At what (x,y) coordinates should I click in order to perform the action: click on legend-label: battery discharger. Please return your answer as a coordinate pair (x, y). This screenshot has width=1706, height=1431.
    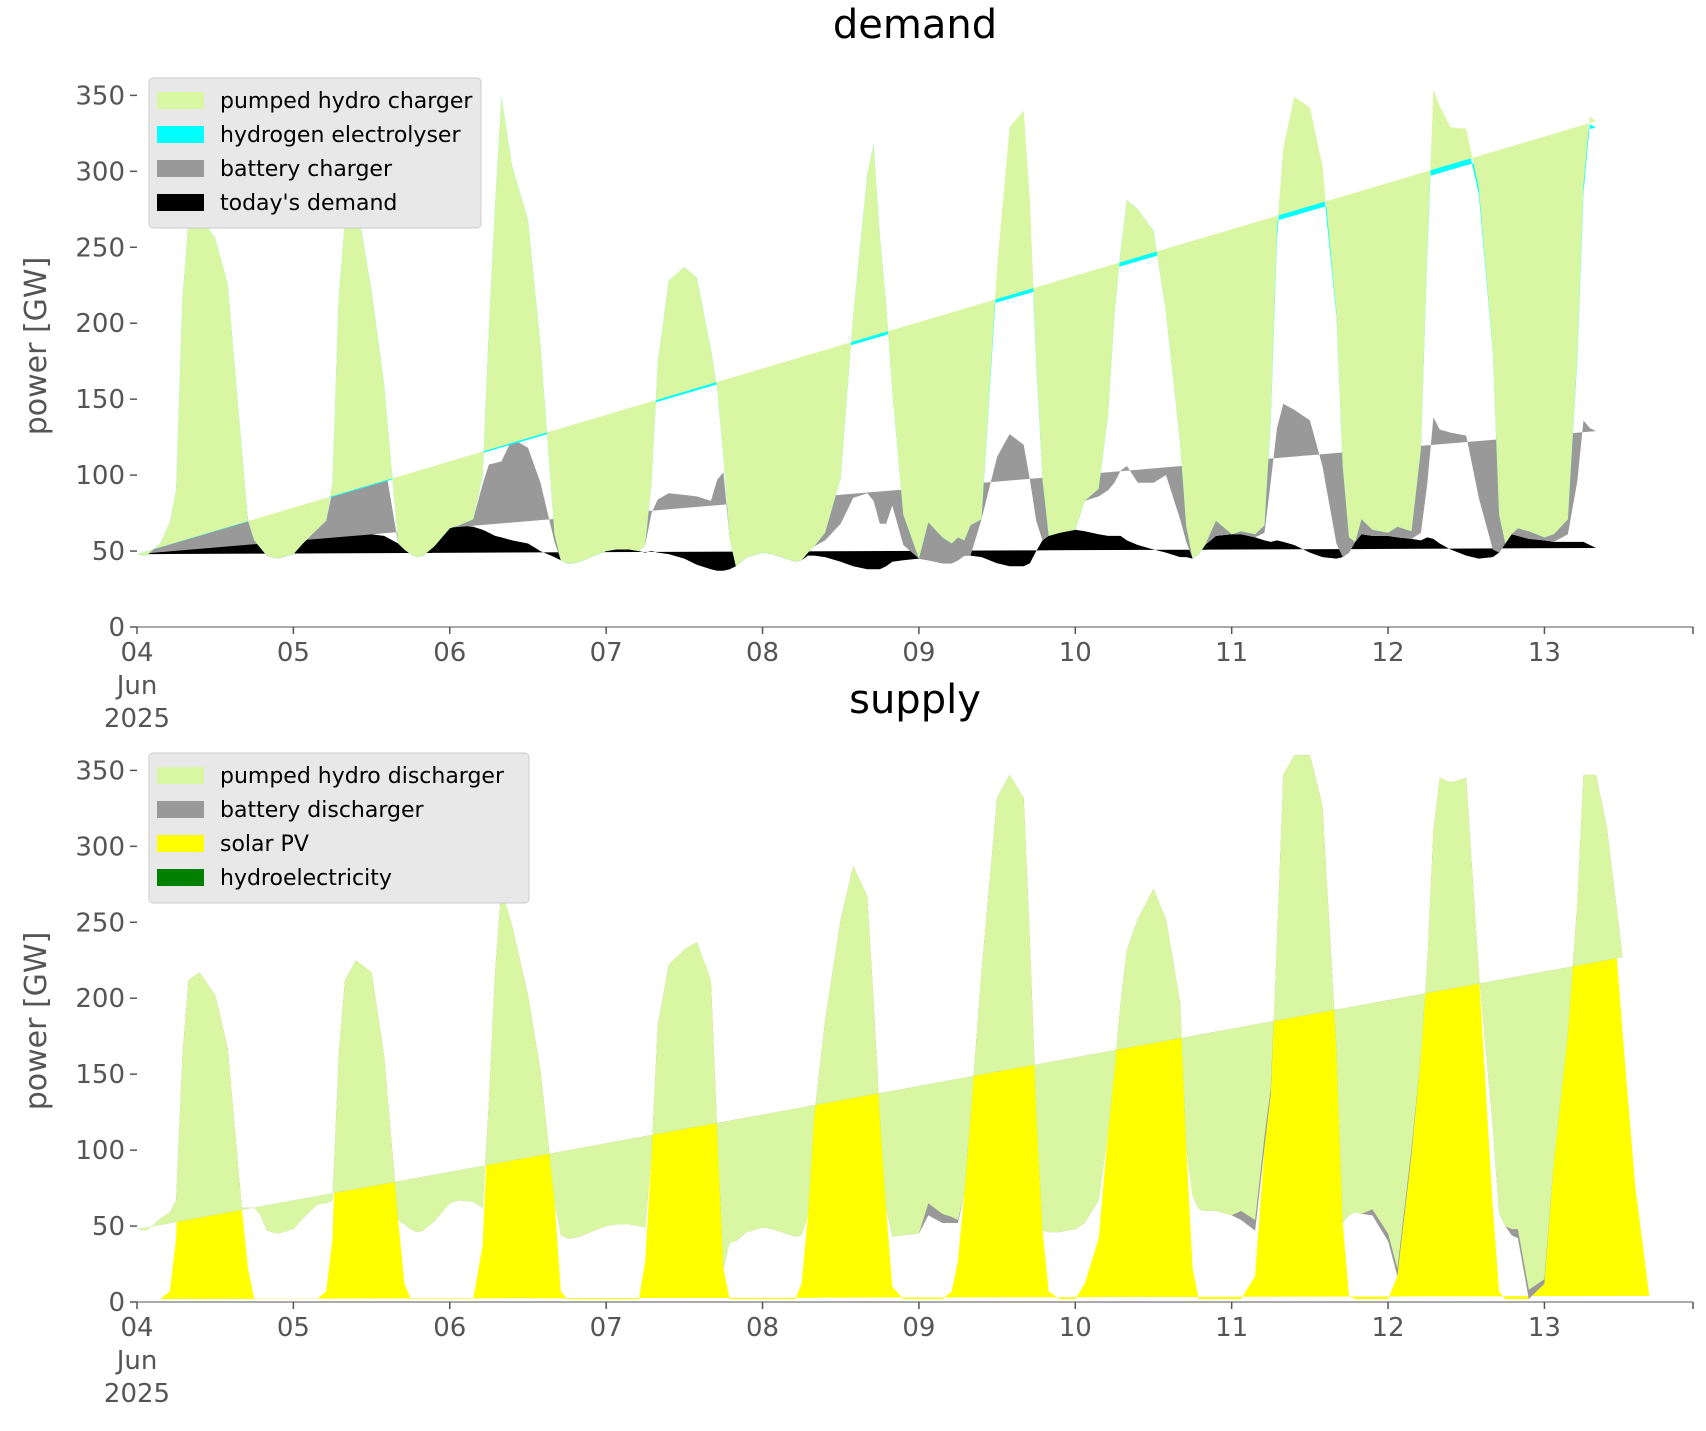
    Looking at the image, I should click on (322, 810).